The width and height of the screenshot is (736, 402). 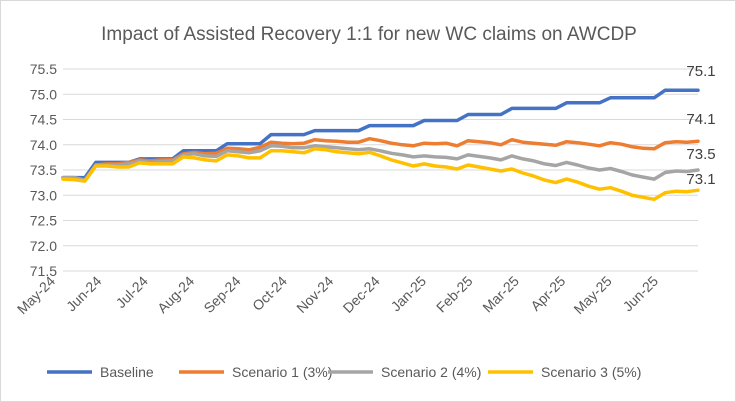 I want to click on y-tick-label: 75.5, so click(x=43, y=69).